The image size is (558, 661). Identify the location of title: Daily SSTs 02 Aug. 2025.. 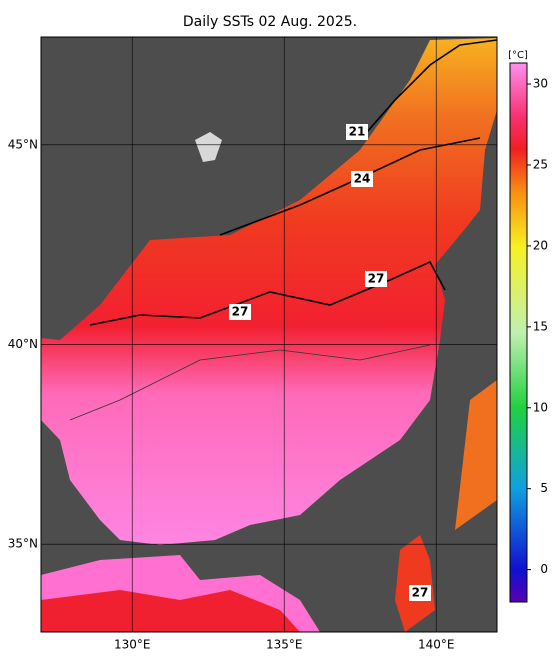
(270, 22).